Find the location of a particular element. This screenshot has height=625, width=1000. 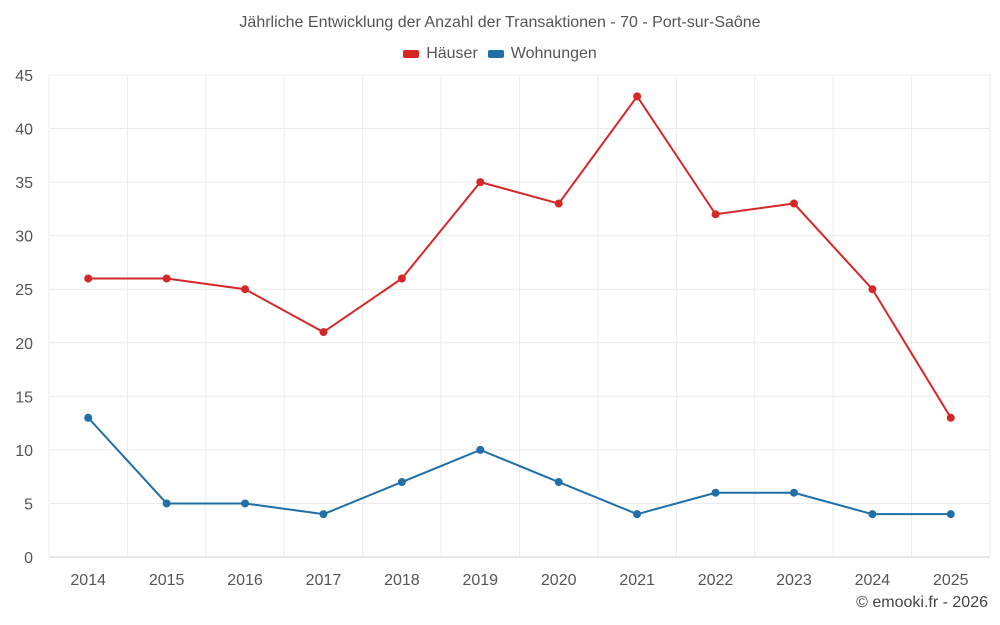

x-tick-label: 2023 is located at coordinates (794, 580).